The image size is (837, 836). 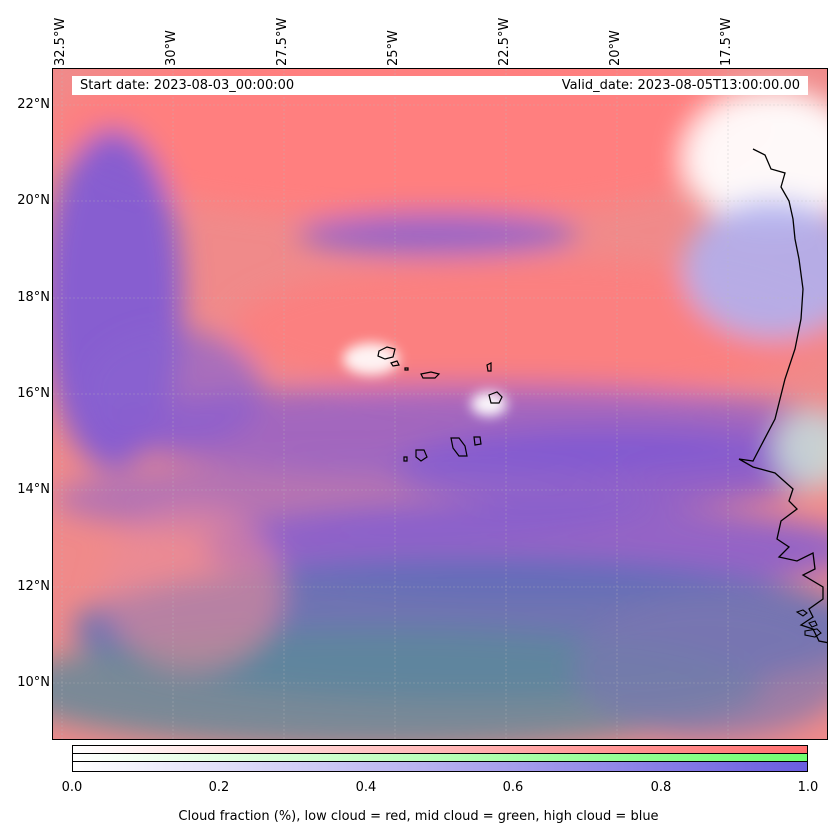 I want to click on lat-tick-14n: 14°N, so click(x=33, y=489).